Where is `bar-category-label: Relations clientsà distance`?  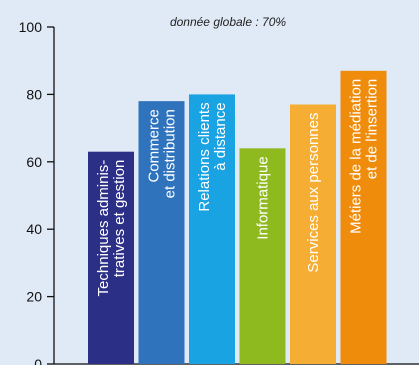 bar-category-label: Relations clientsà distance is located at coordinates (212, 156).